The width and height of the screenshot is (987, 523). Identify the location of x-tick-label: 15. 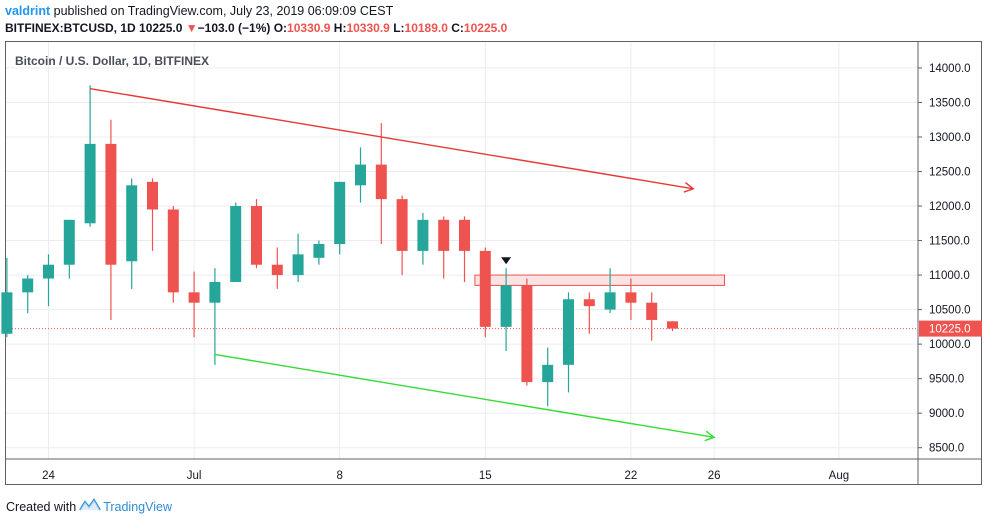
(485, 476).